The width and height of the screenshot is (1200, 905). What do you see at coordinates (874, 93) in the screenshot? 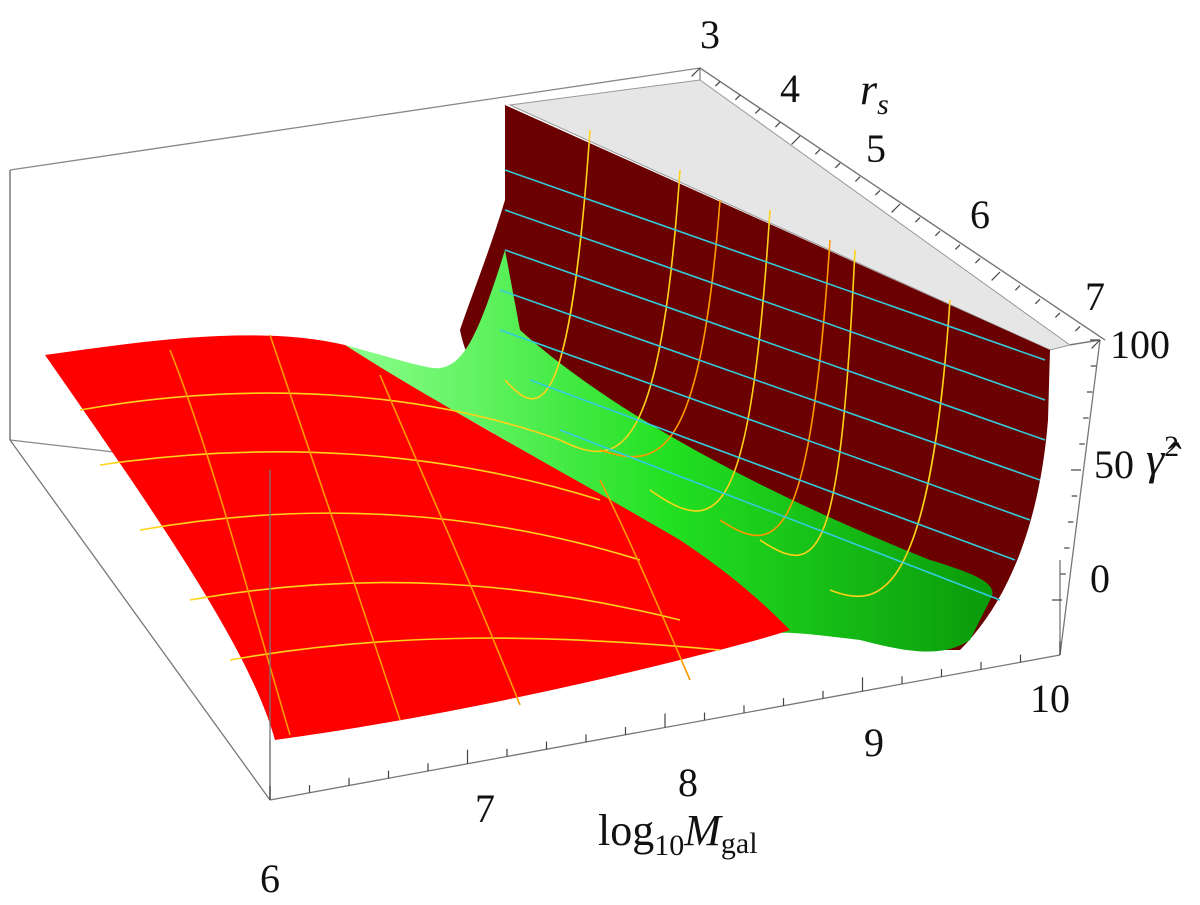
I see `y-axis-title: rs` at bounding box center [874, 93].